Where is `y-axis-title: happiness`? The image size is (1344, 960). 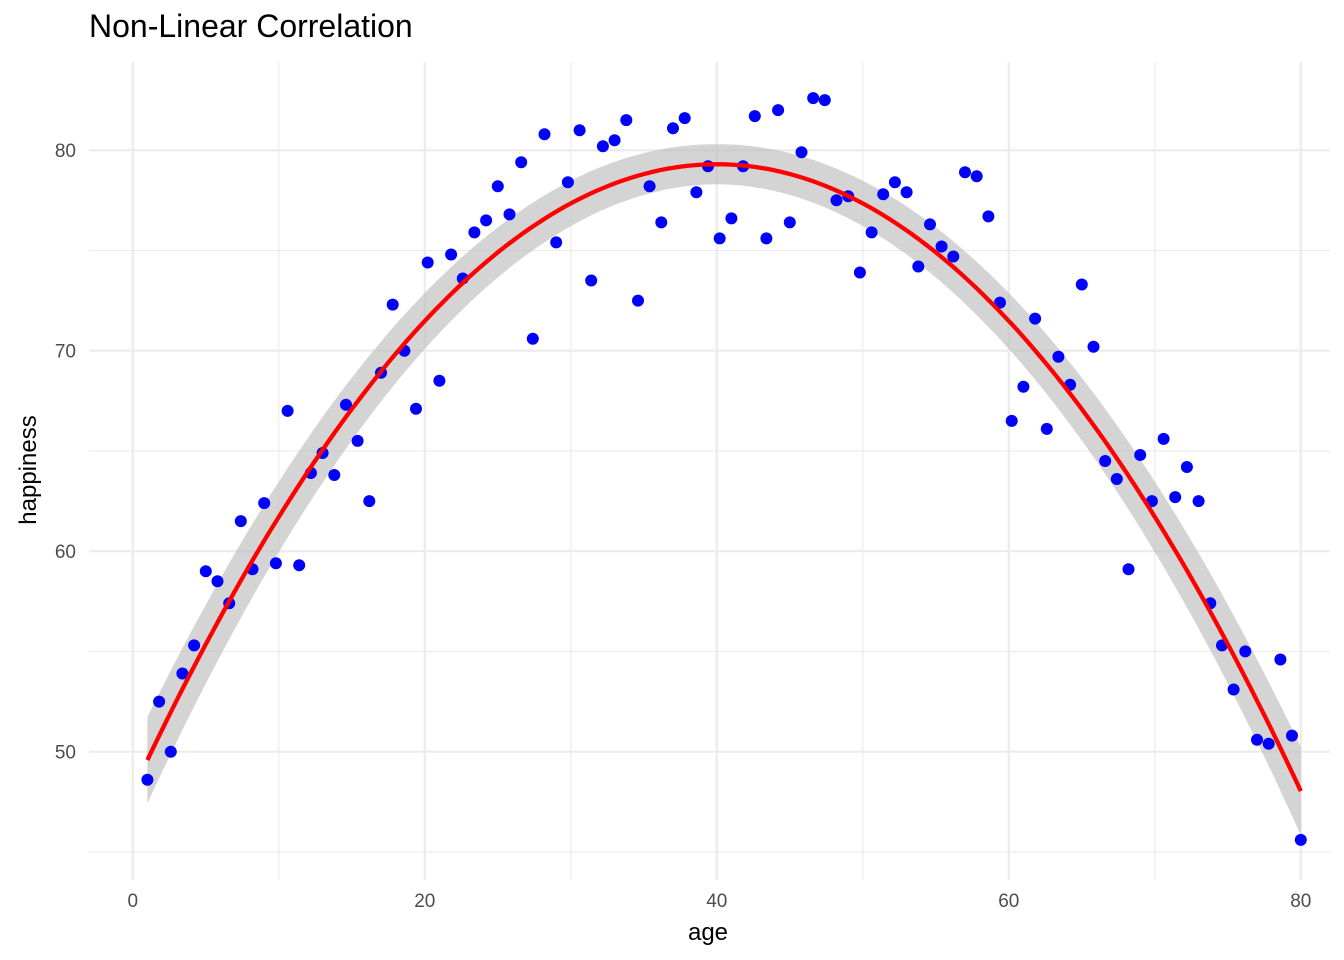 y-axis-title: happiness is located at coordinates (28, 469).